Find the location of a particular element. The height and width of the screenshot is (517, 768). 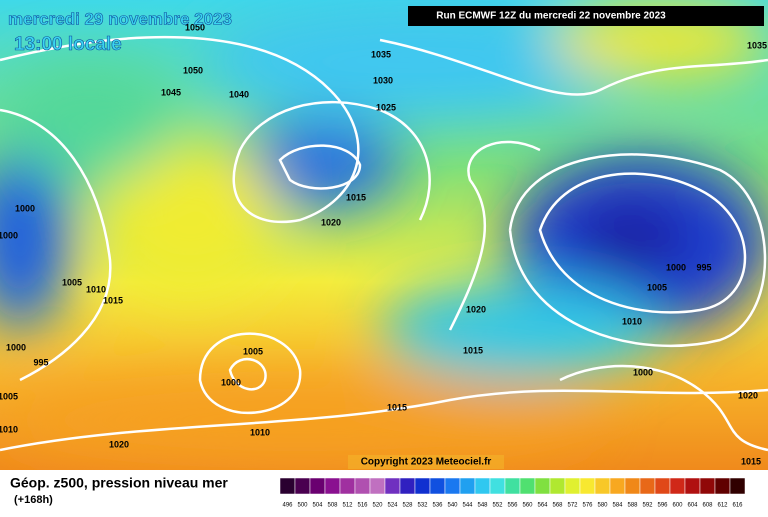

copyright-bg is located at coordinates (426, 462).